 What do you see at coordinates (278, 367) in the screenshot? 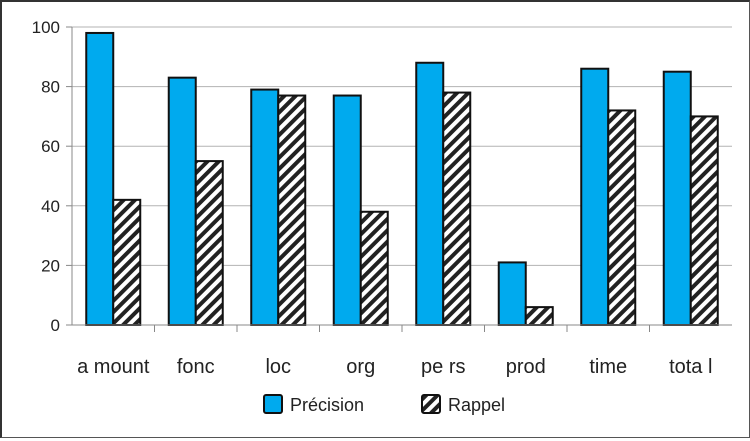
I see `x-tick-label: loc` at bounding box center [278, 367].